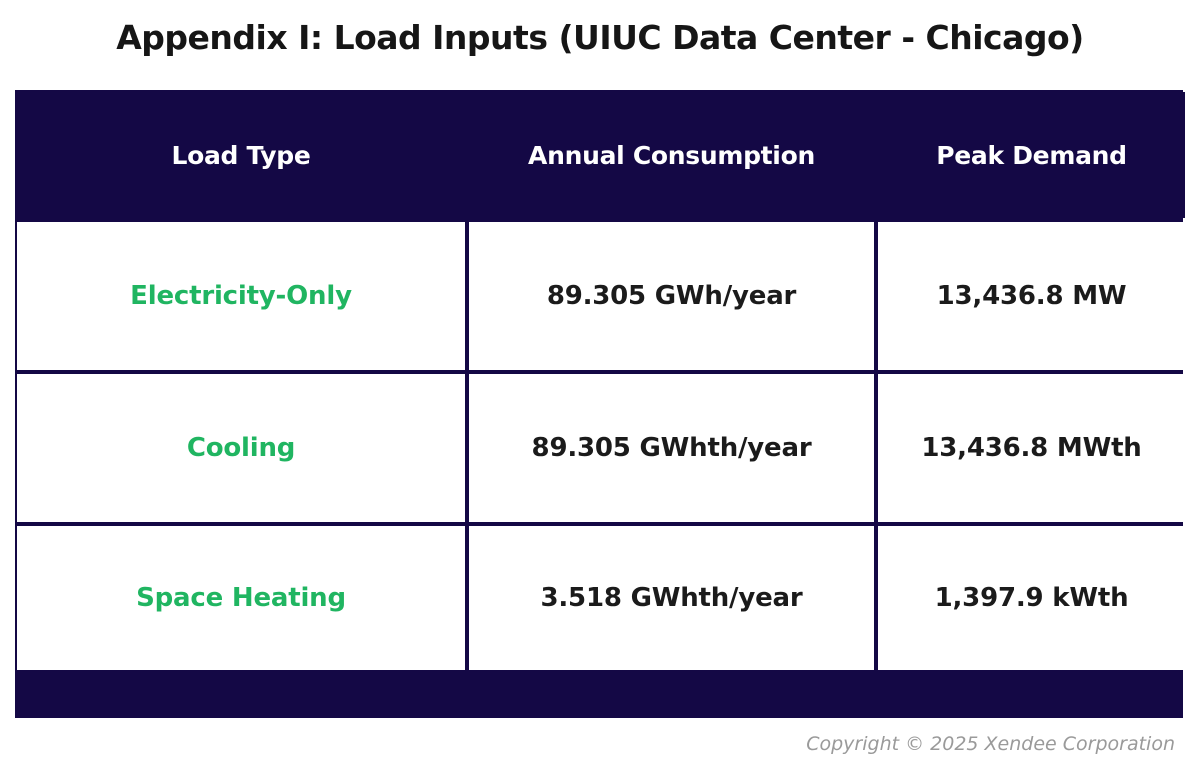 This screenshot has height=769, width=1200. What do you see at coordinates (241, 296) in the screenshot?
I see `row-electricity-load-type: Electricity-Only` at bounding box center [241, 296].